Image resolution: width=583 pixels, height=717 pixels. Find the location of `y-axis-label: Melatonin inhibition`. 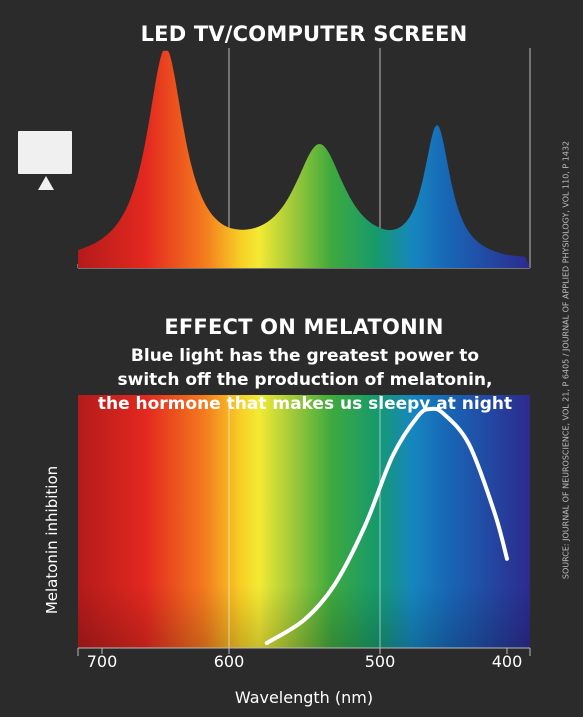

y-axis-label: Melatonin inhibition is located at coordinates (52, 540).